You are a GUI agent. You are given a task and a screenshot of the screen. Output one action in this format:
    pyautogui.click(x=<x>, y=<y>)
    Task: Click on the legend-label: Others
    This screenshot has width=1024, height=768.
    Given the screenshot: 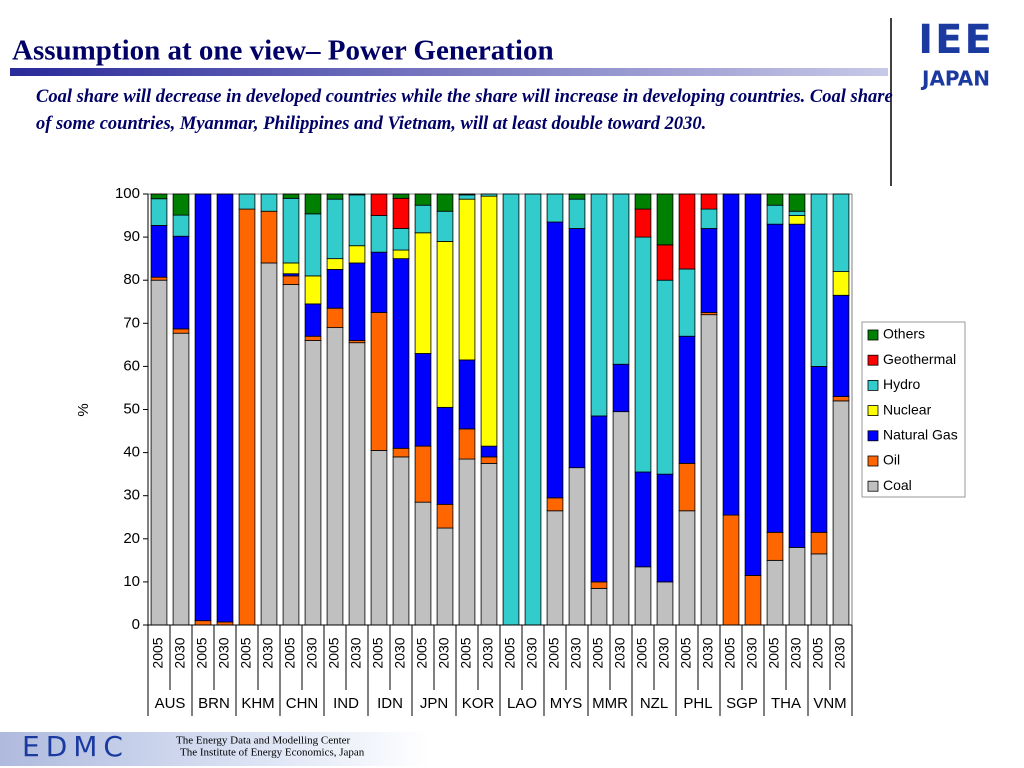 What is the action you would take?
    pyautogui.click(x=904, y=334)
    